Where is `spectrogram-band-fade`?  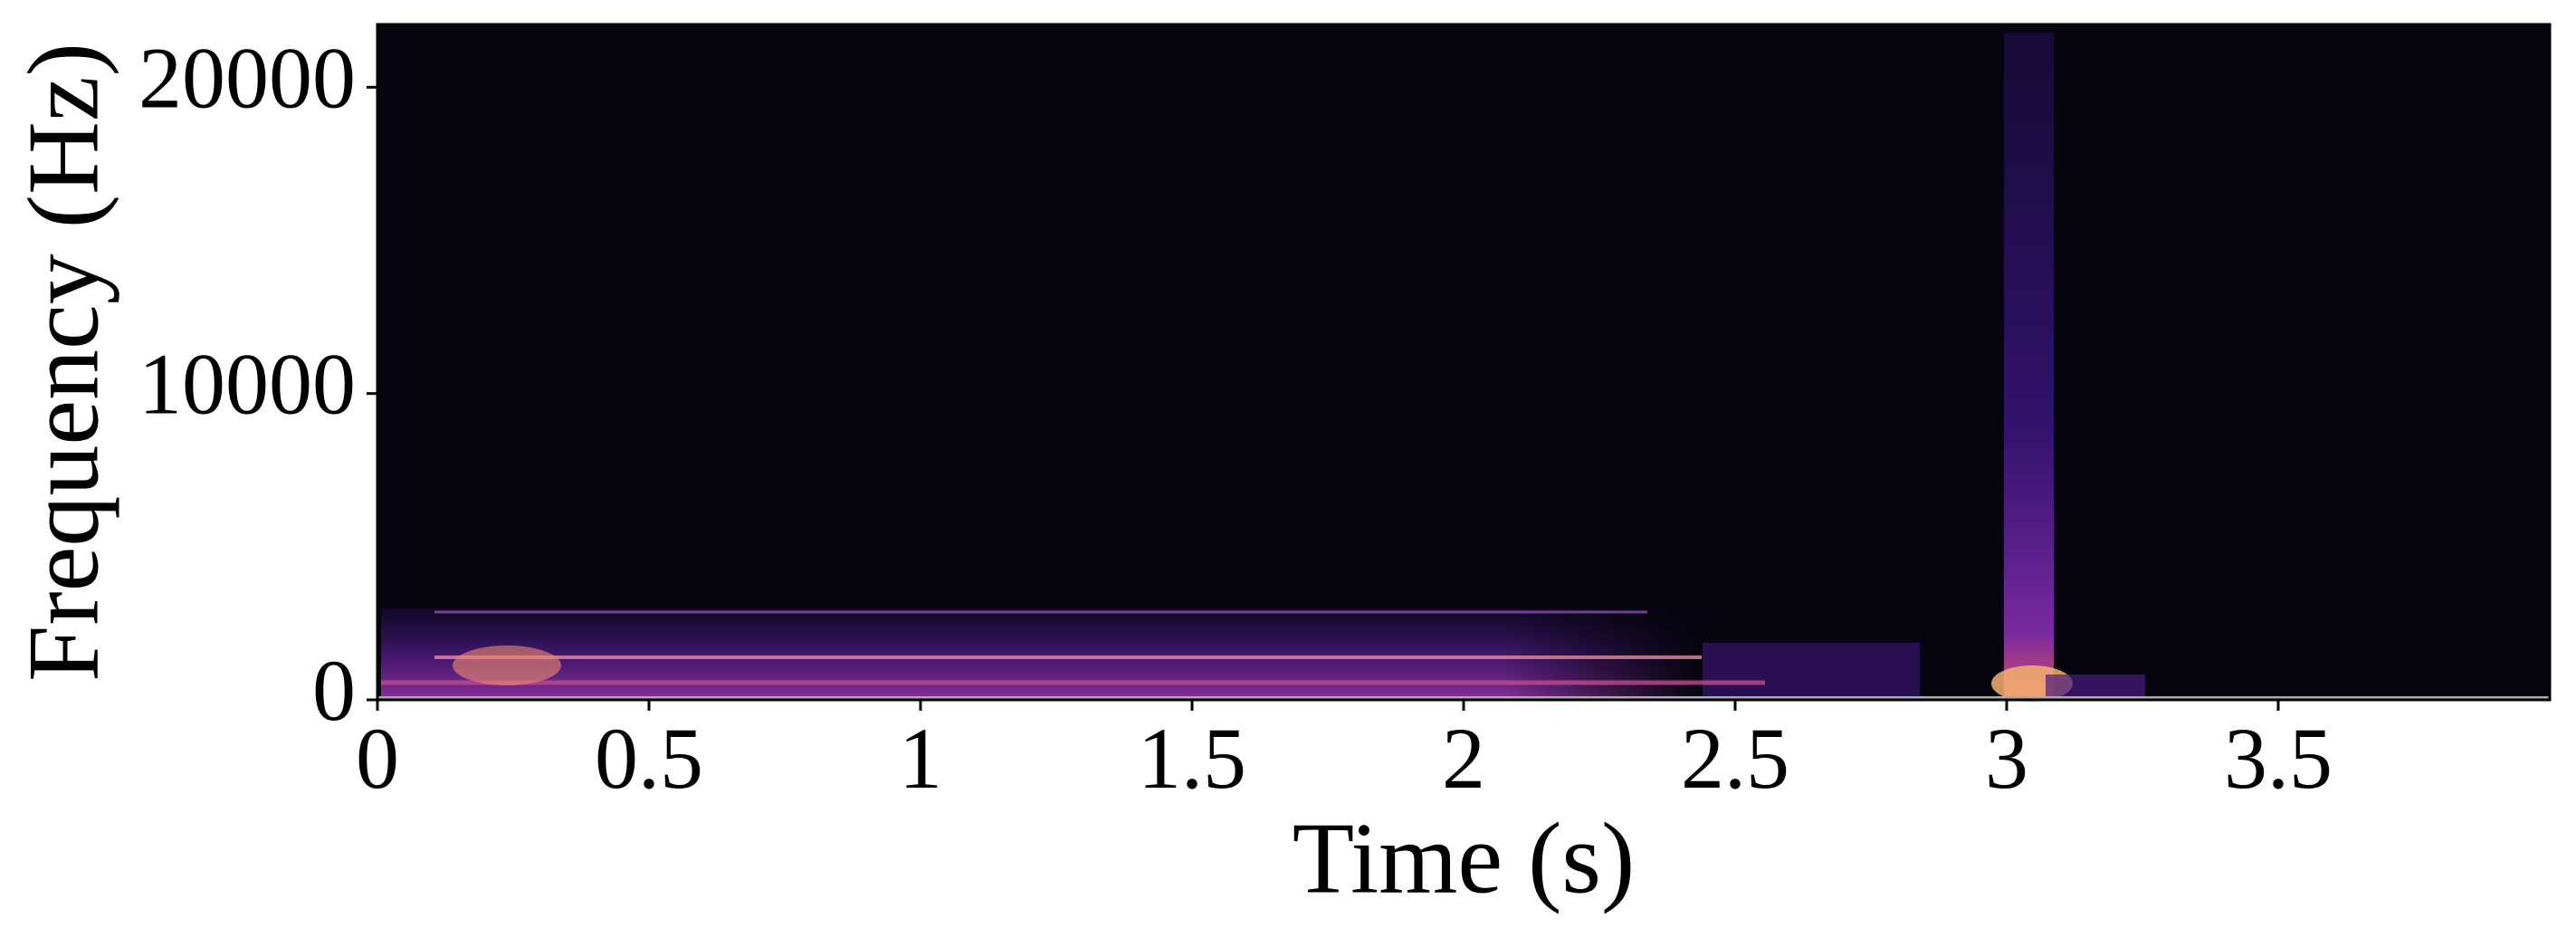 spectrogram-band-fade is located at coordinates (1042, 654).